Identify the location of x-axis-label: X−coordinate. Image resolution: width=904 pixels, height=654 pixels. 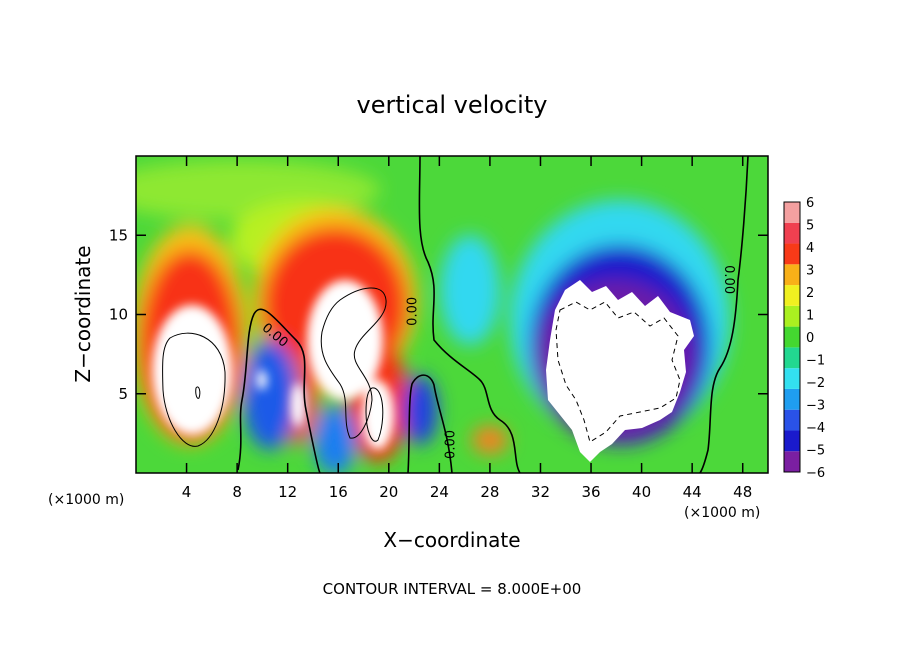
(451, 540).